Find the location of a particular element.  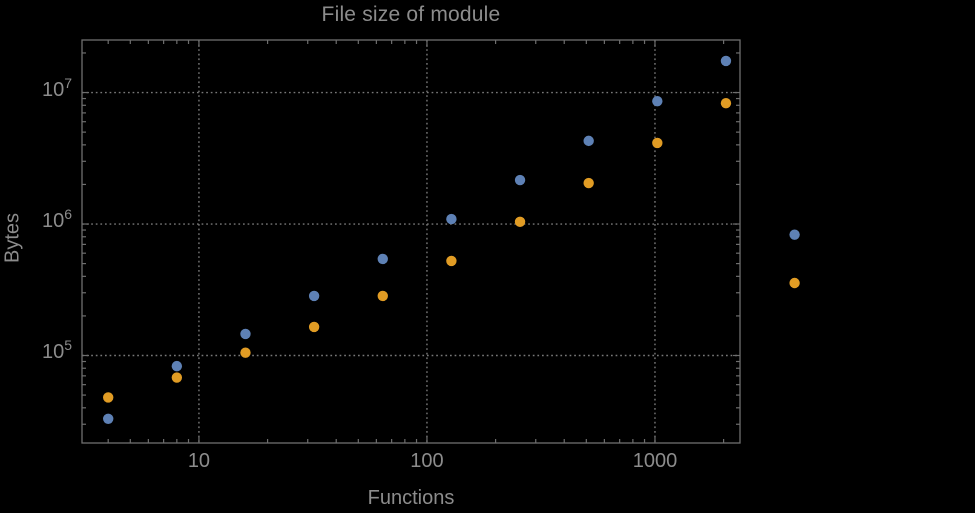

y-tick-label: 10⁶ is located at coordinates (56, 219).